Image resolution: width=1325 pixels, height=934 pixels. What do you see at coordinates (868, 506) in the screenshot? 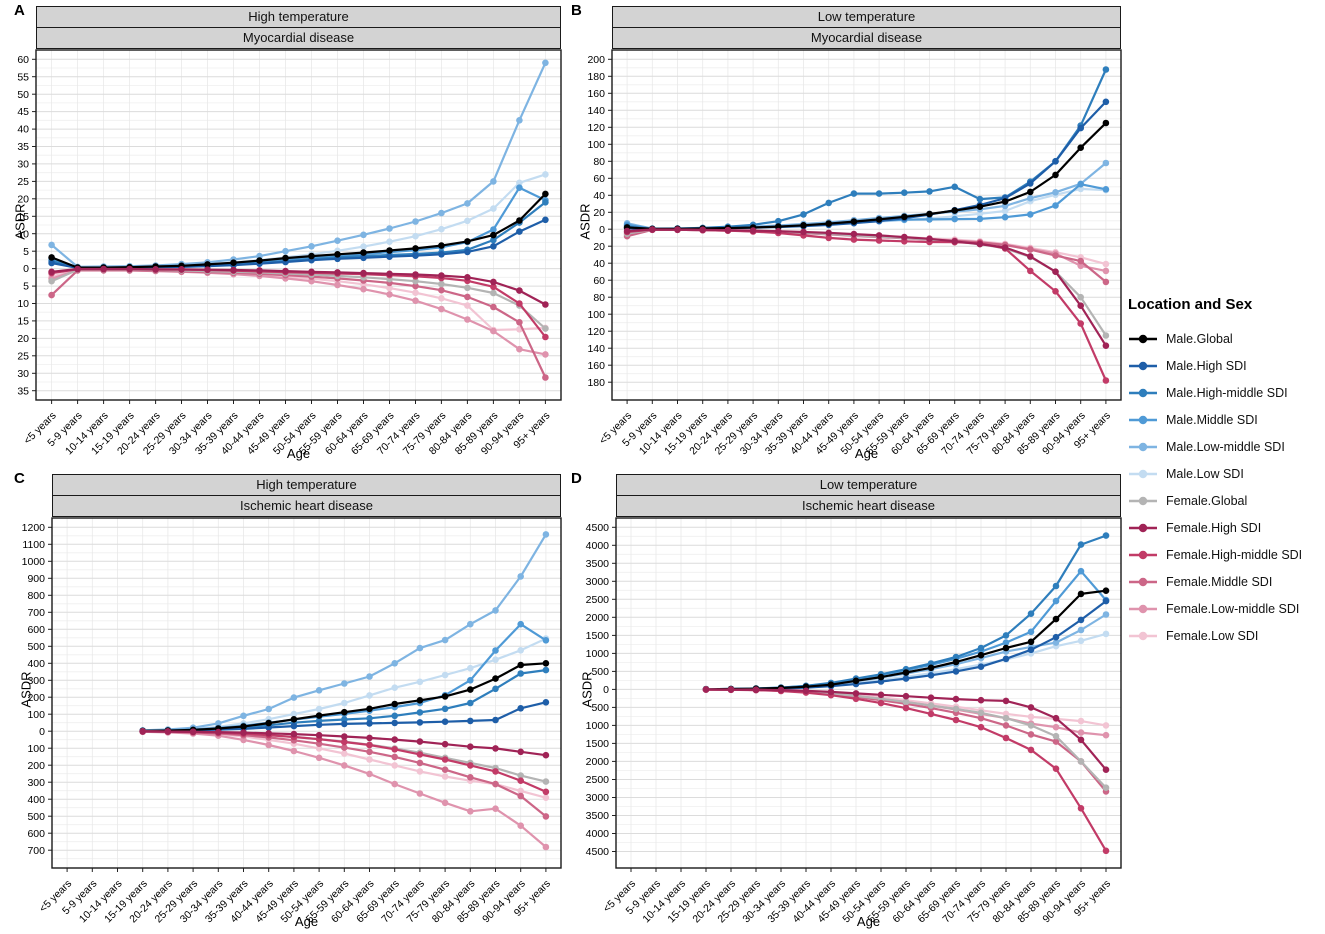
I see `panel-d-facet-disease: Ischemic heart disease` at bounding box center [868, 506].